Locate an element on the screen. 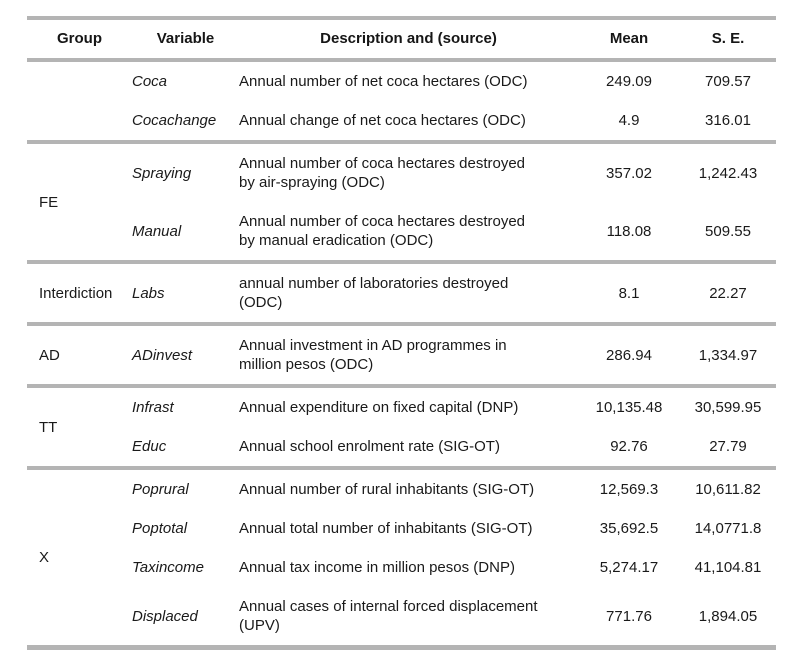 The height and width of the screenshot is (659, 800). mean-cell: 12,569.3 is located at coordinates (629, 489).